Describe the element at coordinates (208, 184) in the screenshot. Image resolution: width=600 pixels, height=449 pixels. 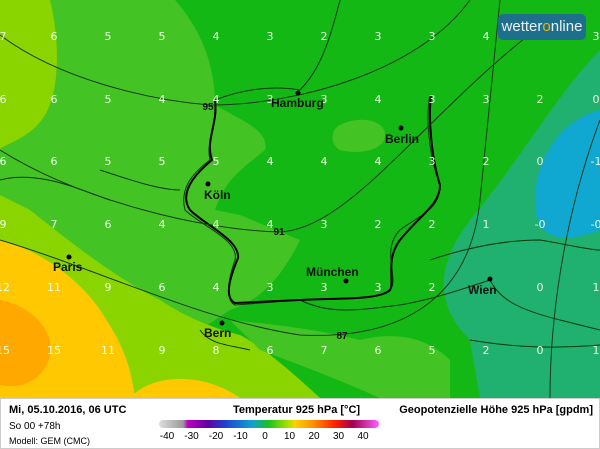
I see `city-dot-koeln` at that location.